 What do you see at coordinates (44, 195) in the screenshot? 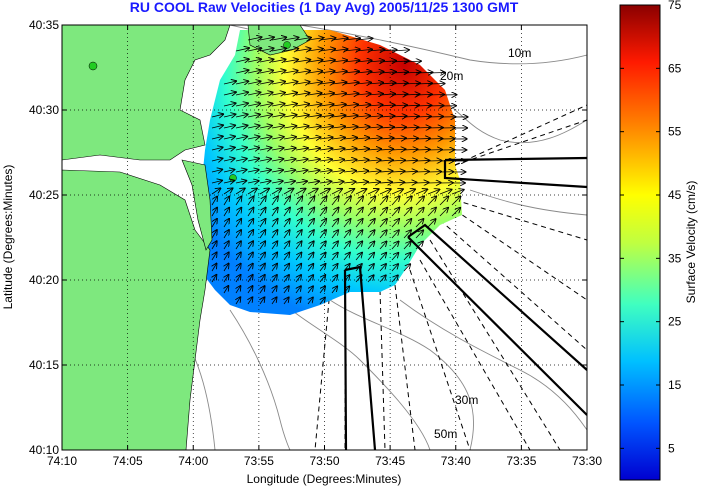
I see `y-tick-label: 40:25` at bounding box center [44, 195].